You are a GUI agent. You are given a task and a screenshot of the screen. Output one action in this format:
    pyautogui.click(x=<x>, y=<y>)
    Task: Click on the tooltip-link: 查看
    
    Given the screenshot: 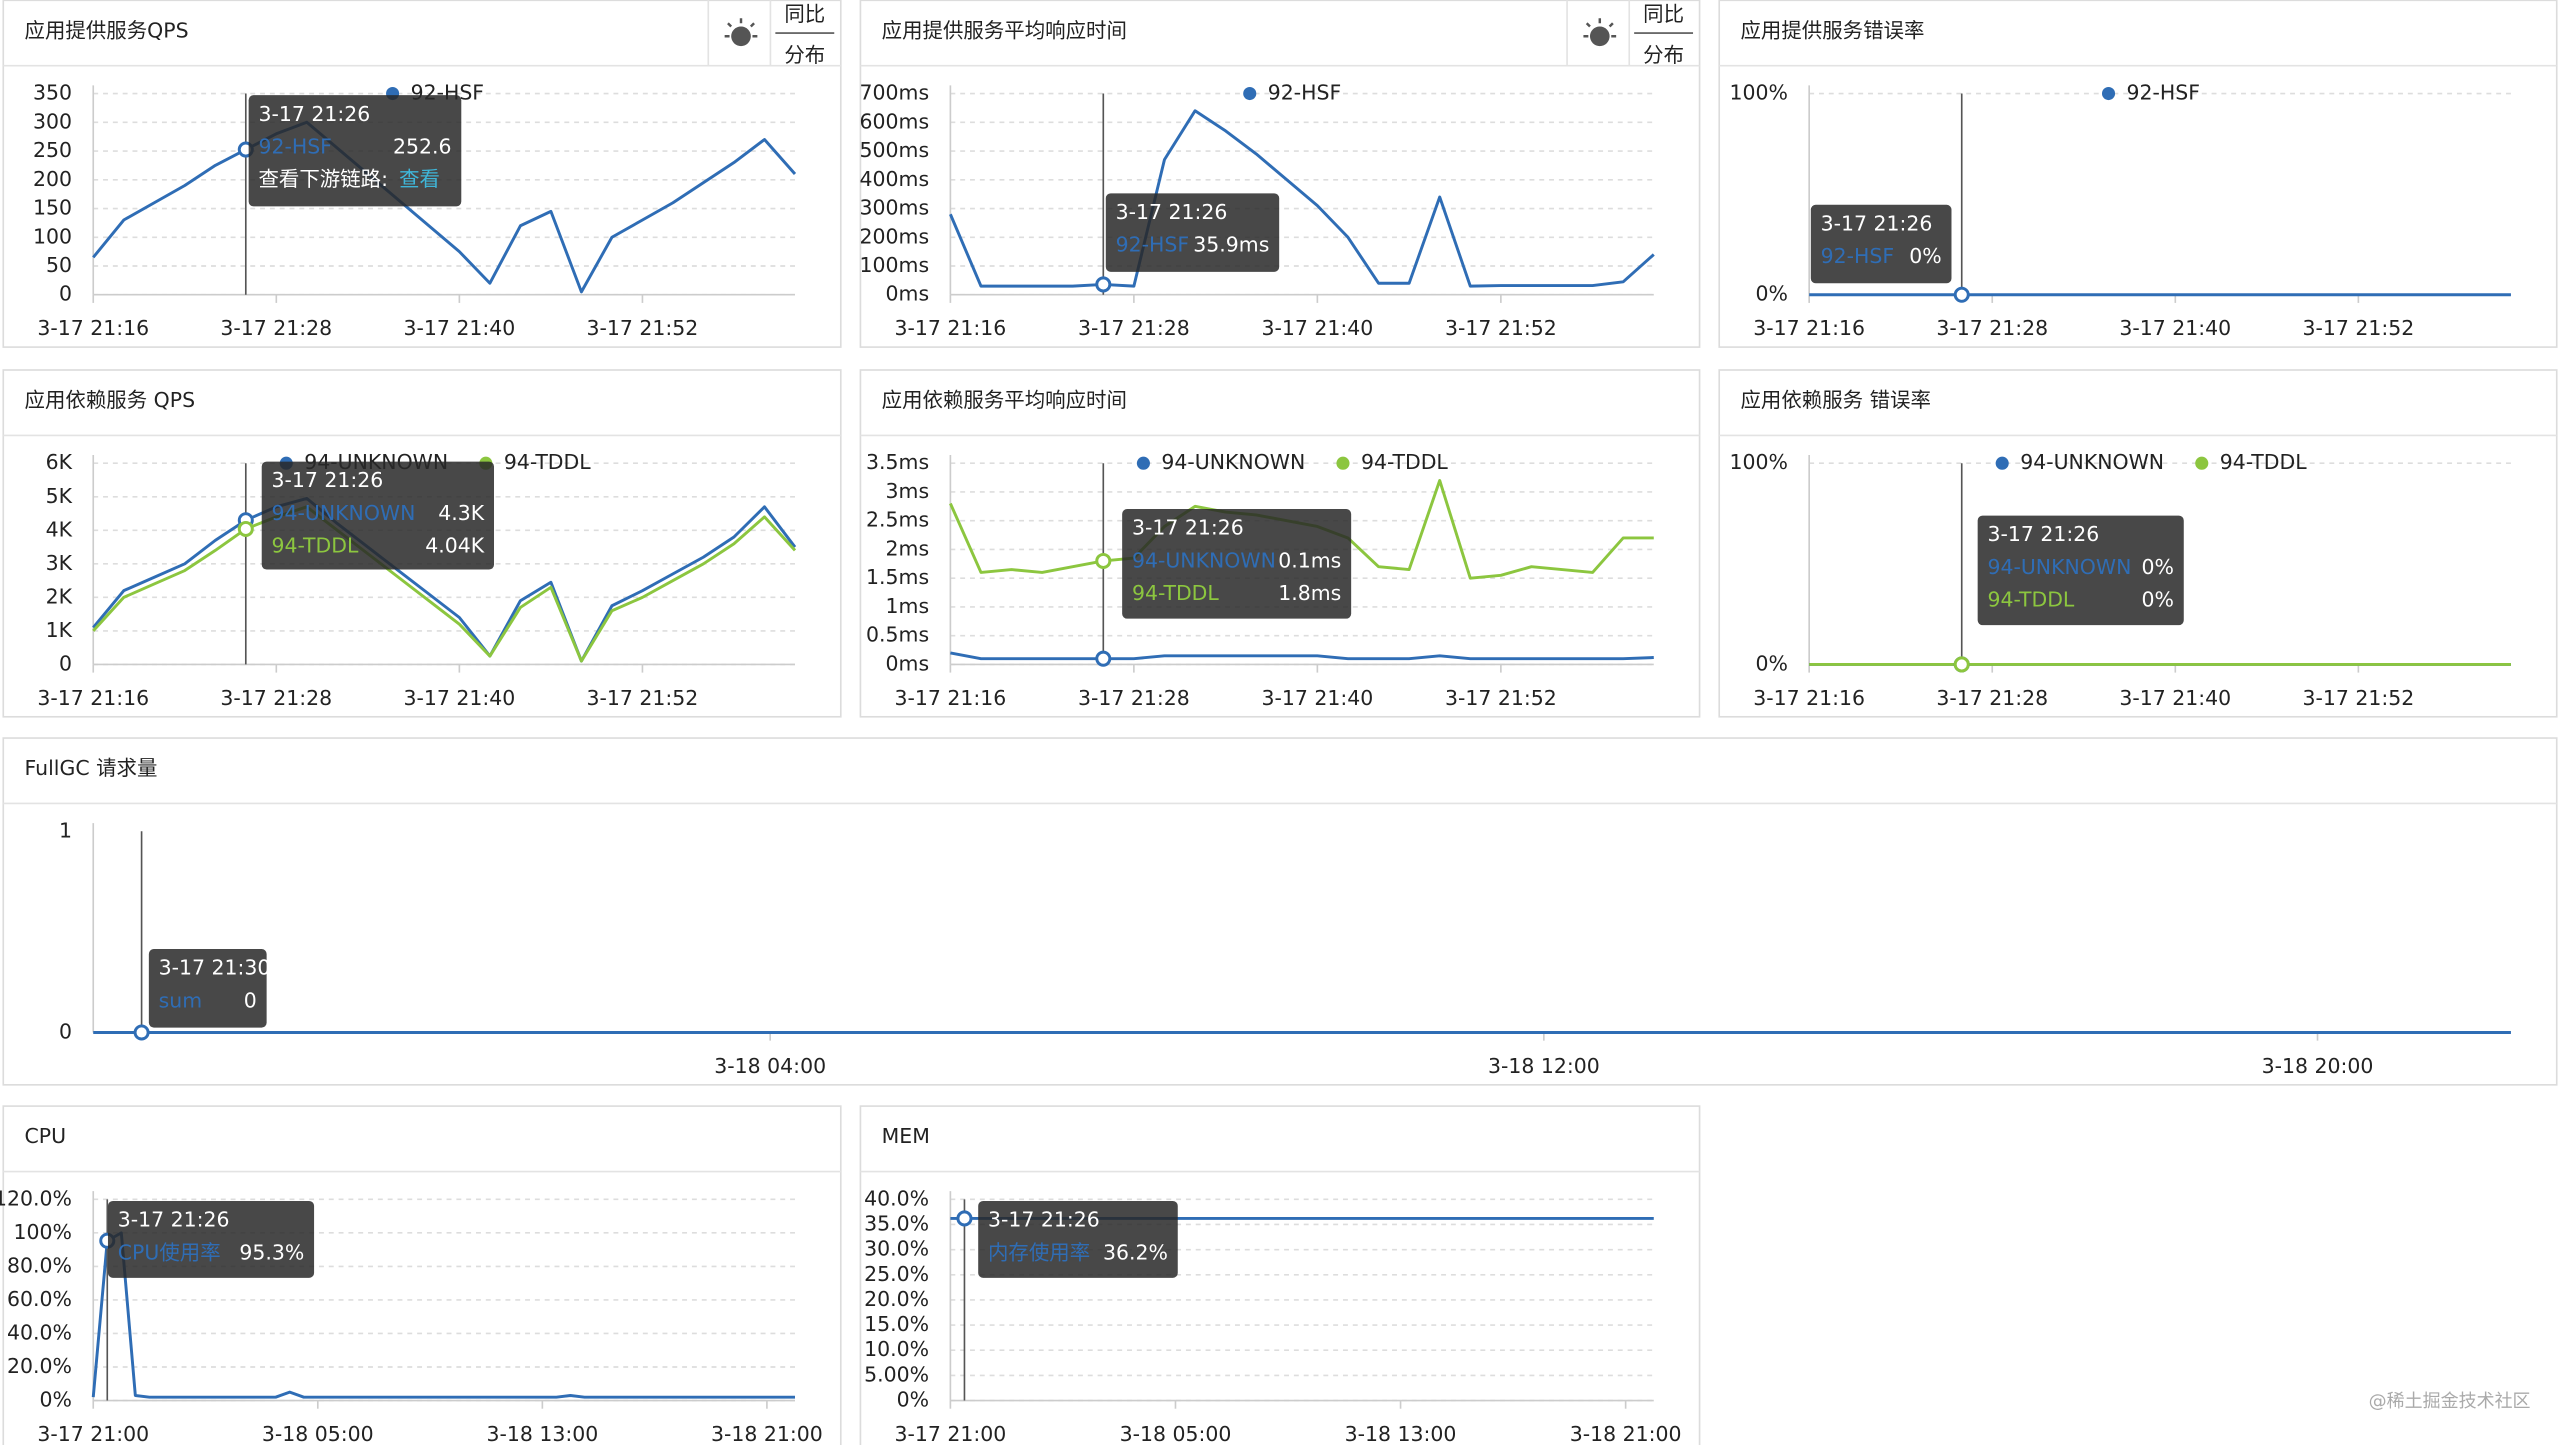 What is the action you would take?
    pyautogui.click(x=419, y=179)
    